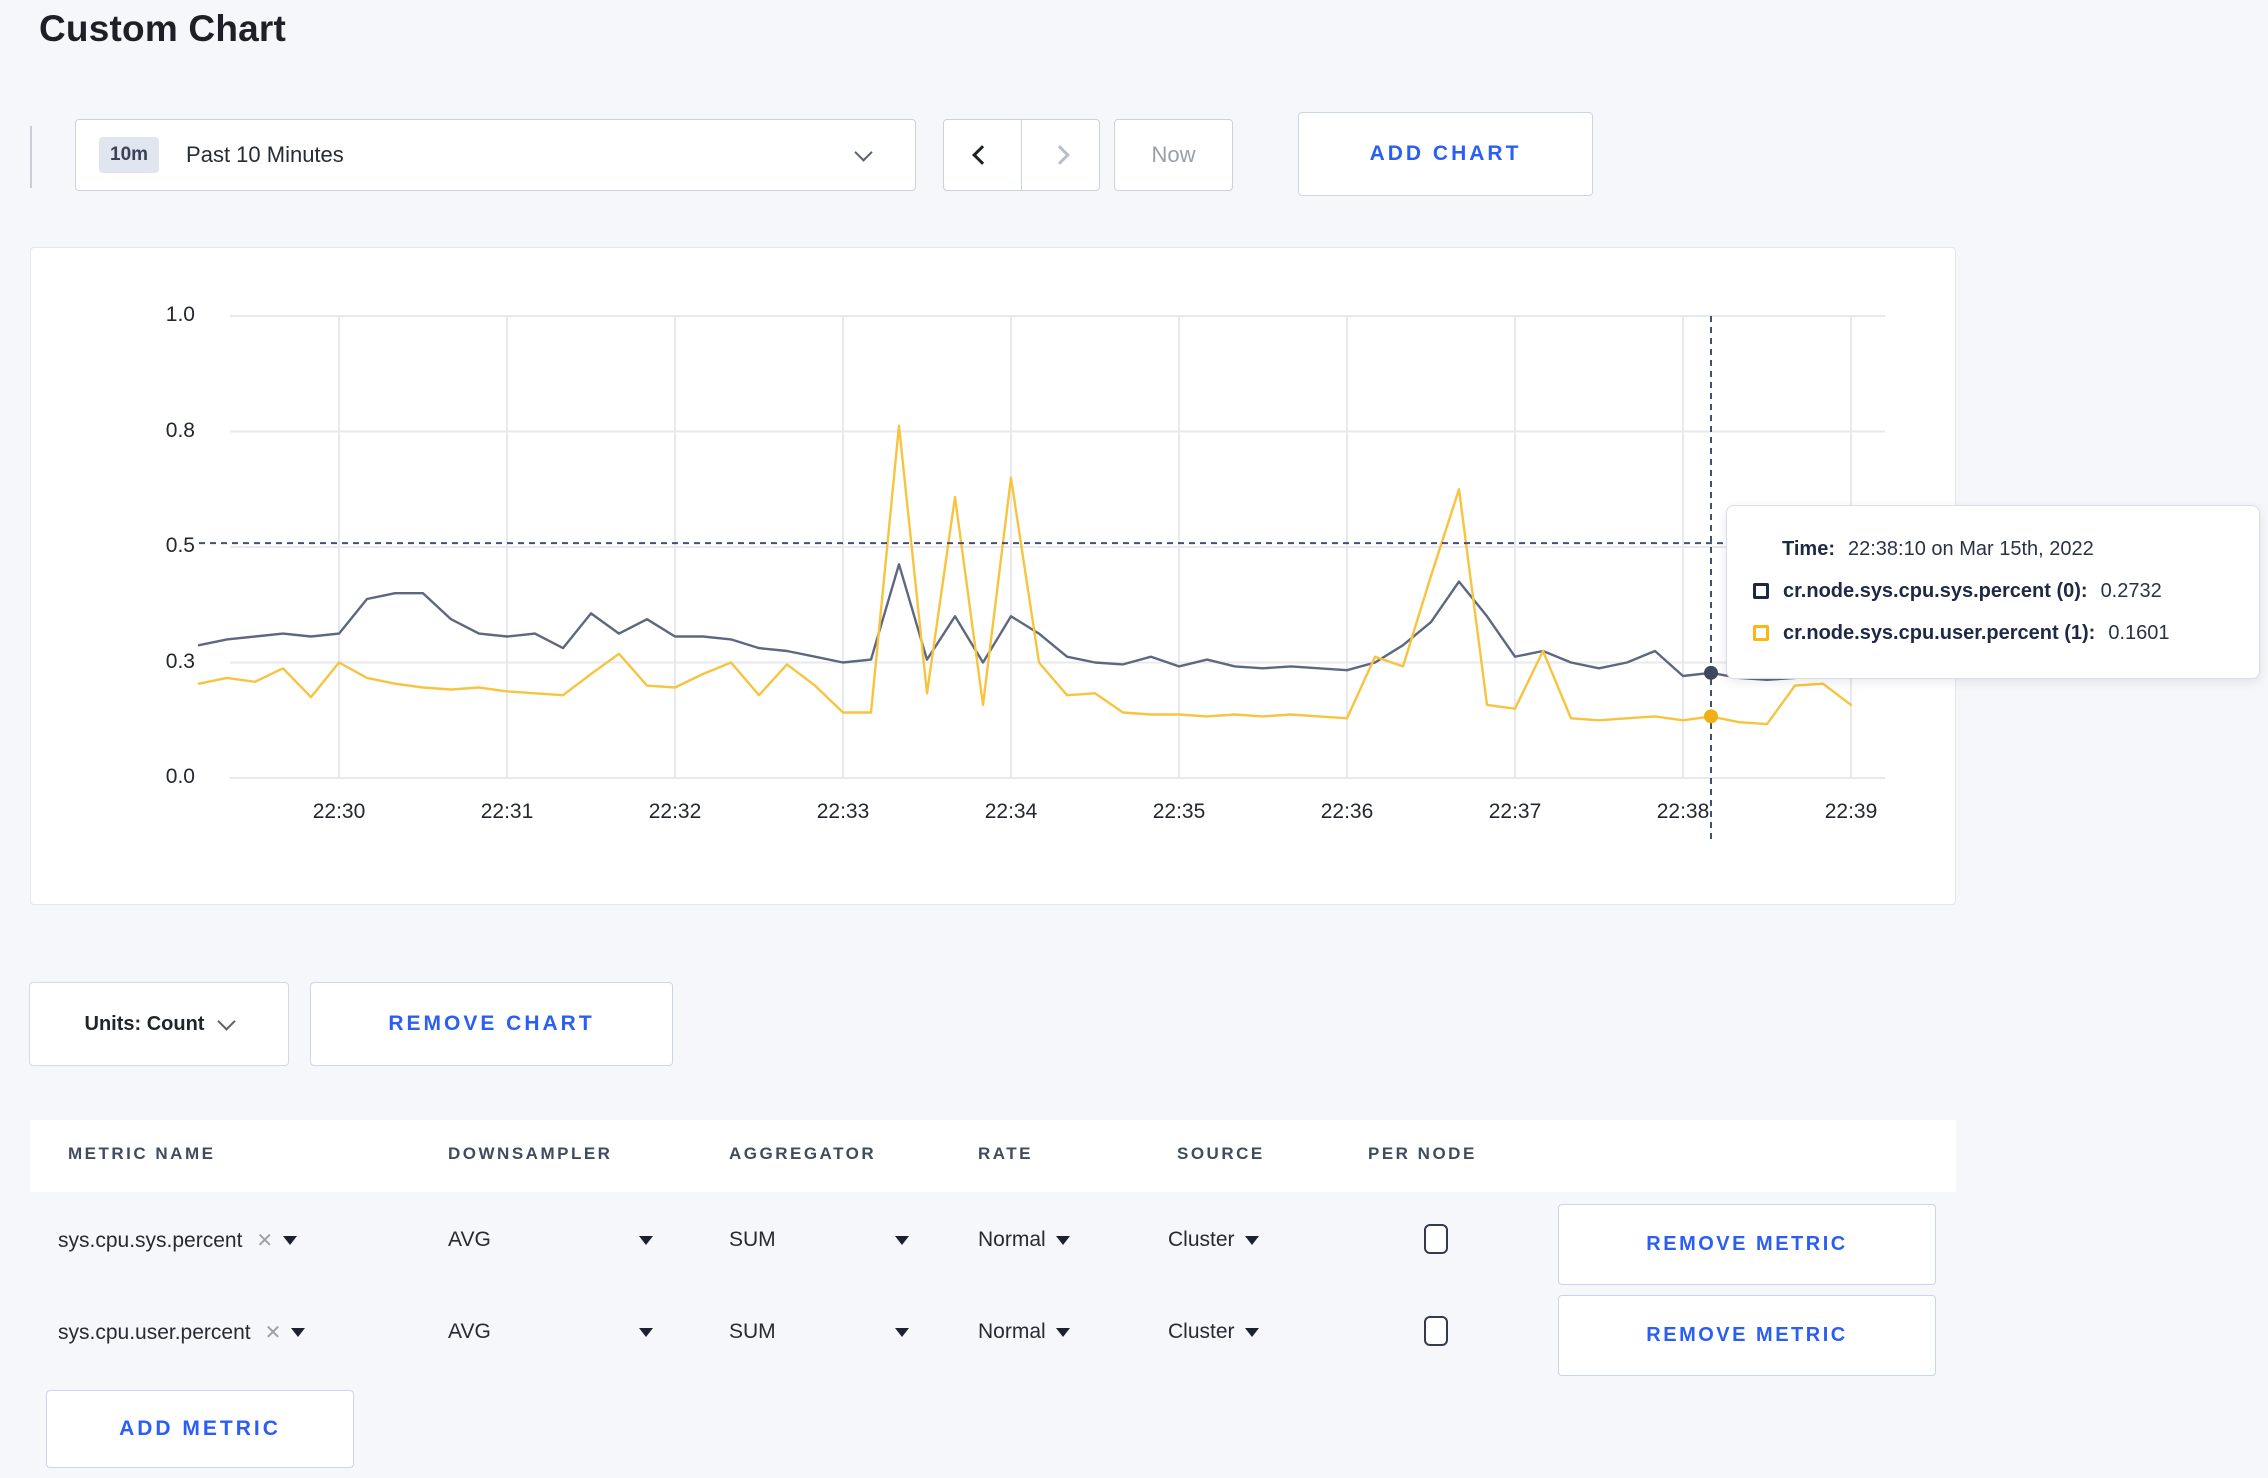 Image resolution: width=2268 pixels, height=1478 pixels. I want to click on units-select: Units: Count, so click(159, 1024).